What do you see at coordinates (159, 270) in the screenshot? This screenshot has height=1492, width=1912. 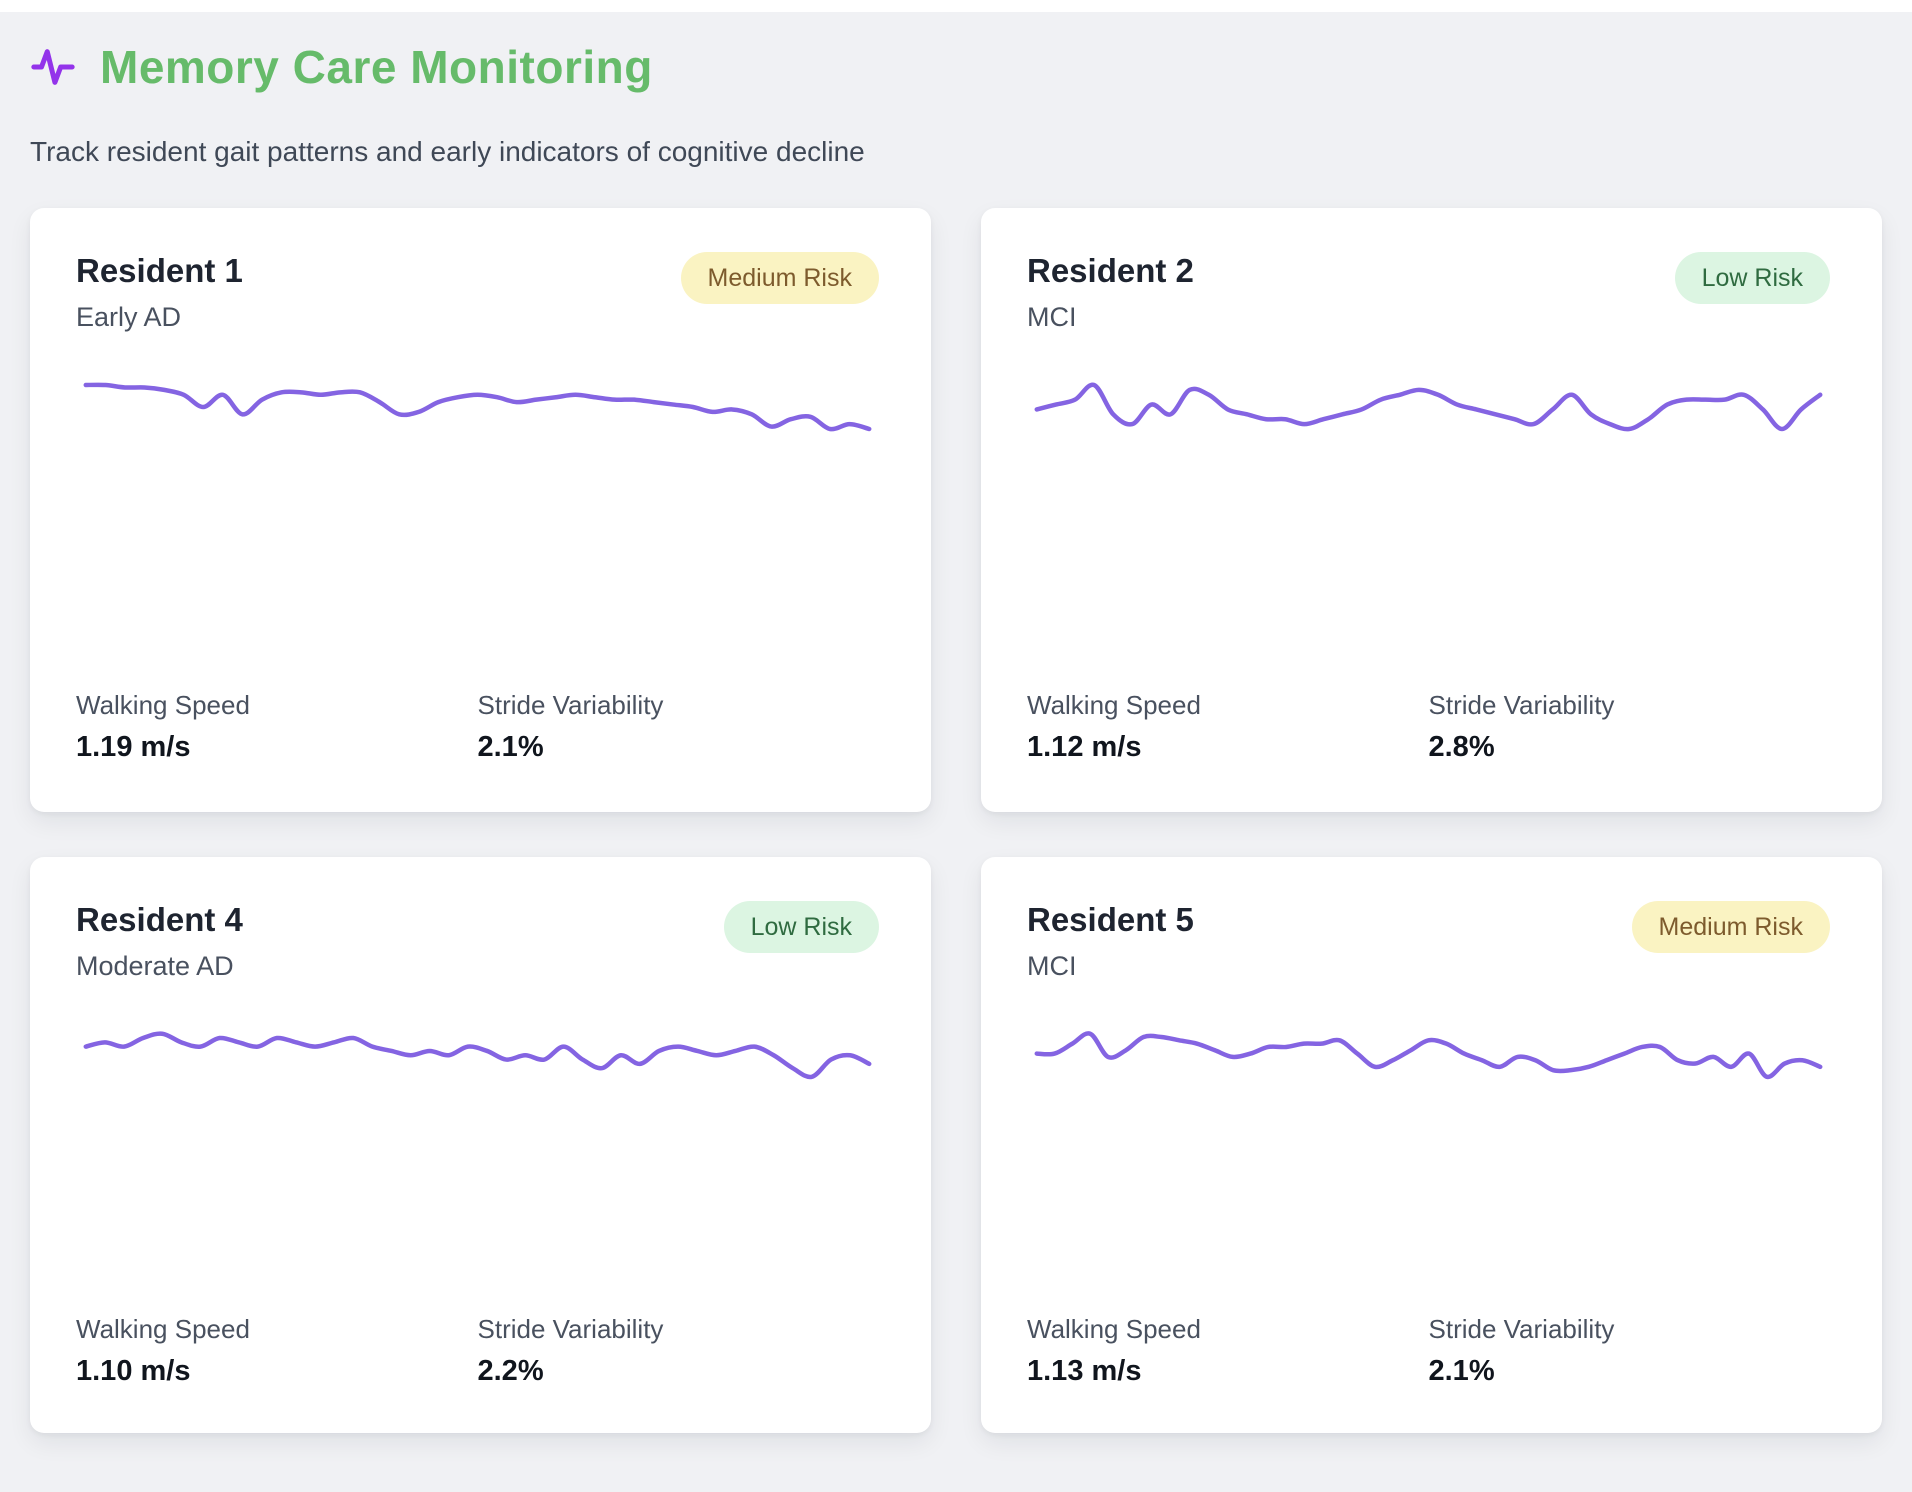 I see `resident-name: Resident 1` at bounding box center [159, 270].